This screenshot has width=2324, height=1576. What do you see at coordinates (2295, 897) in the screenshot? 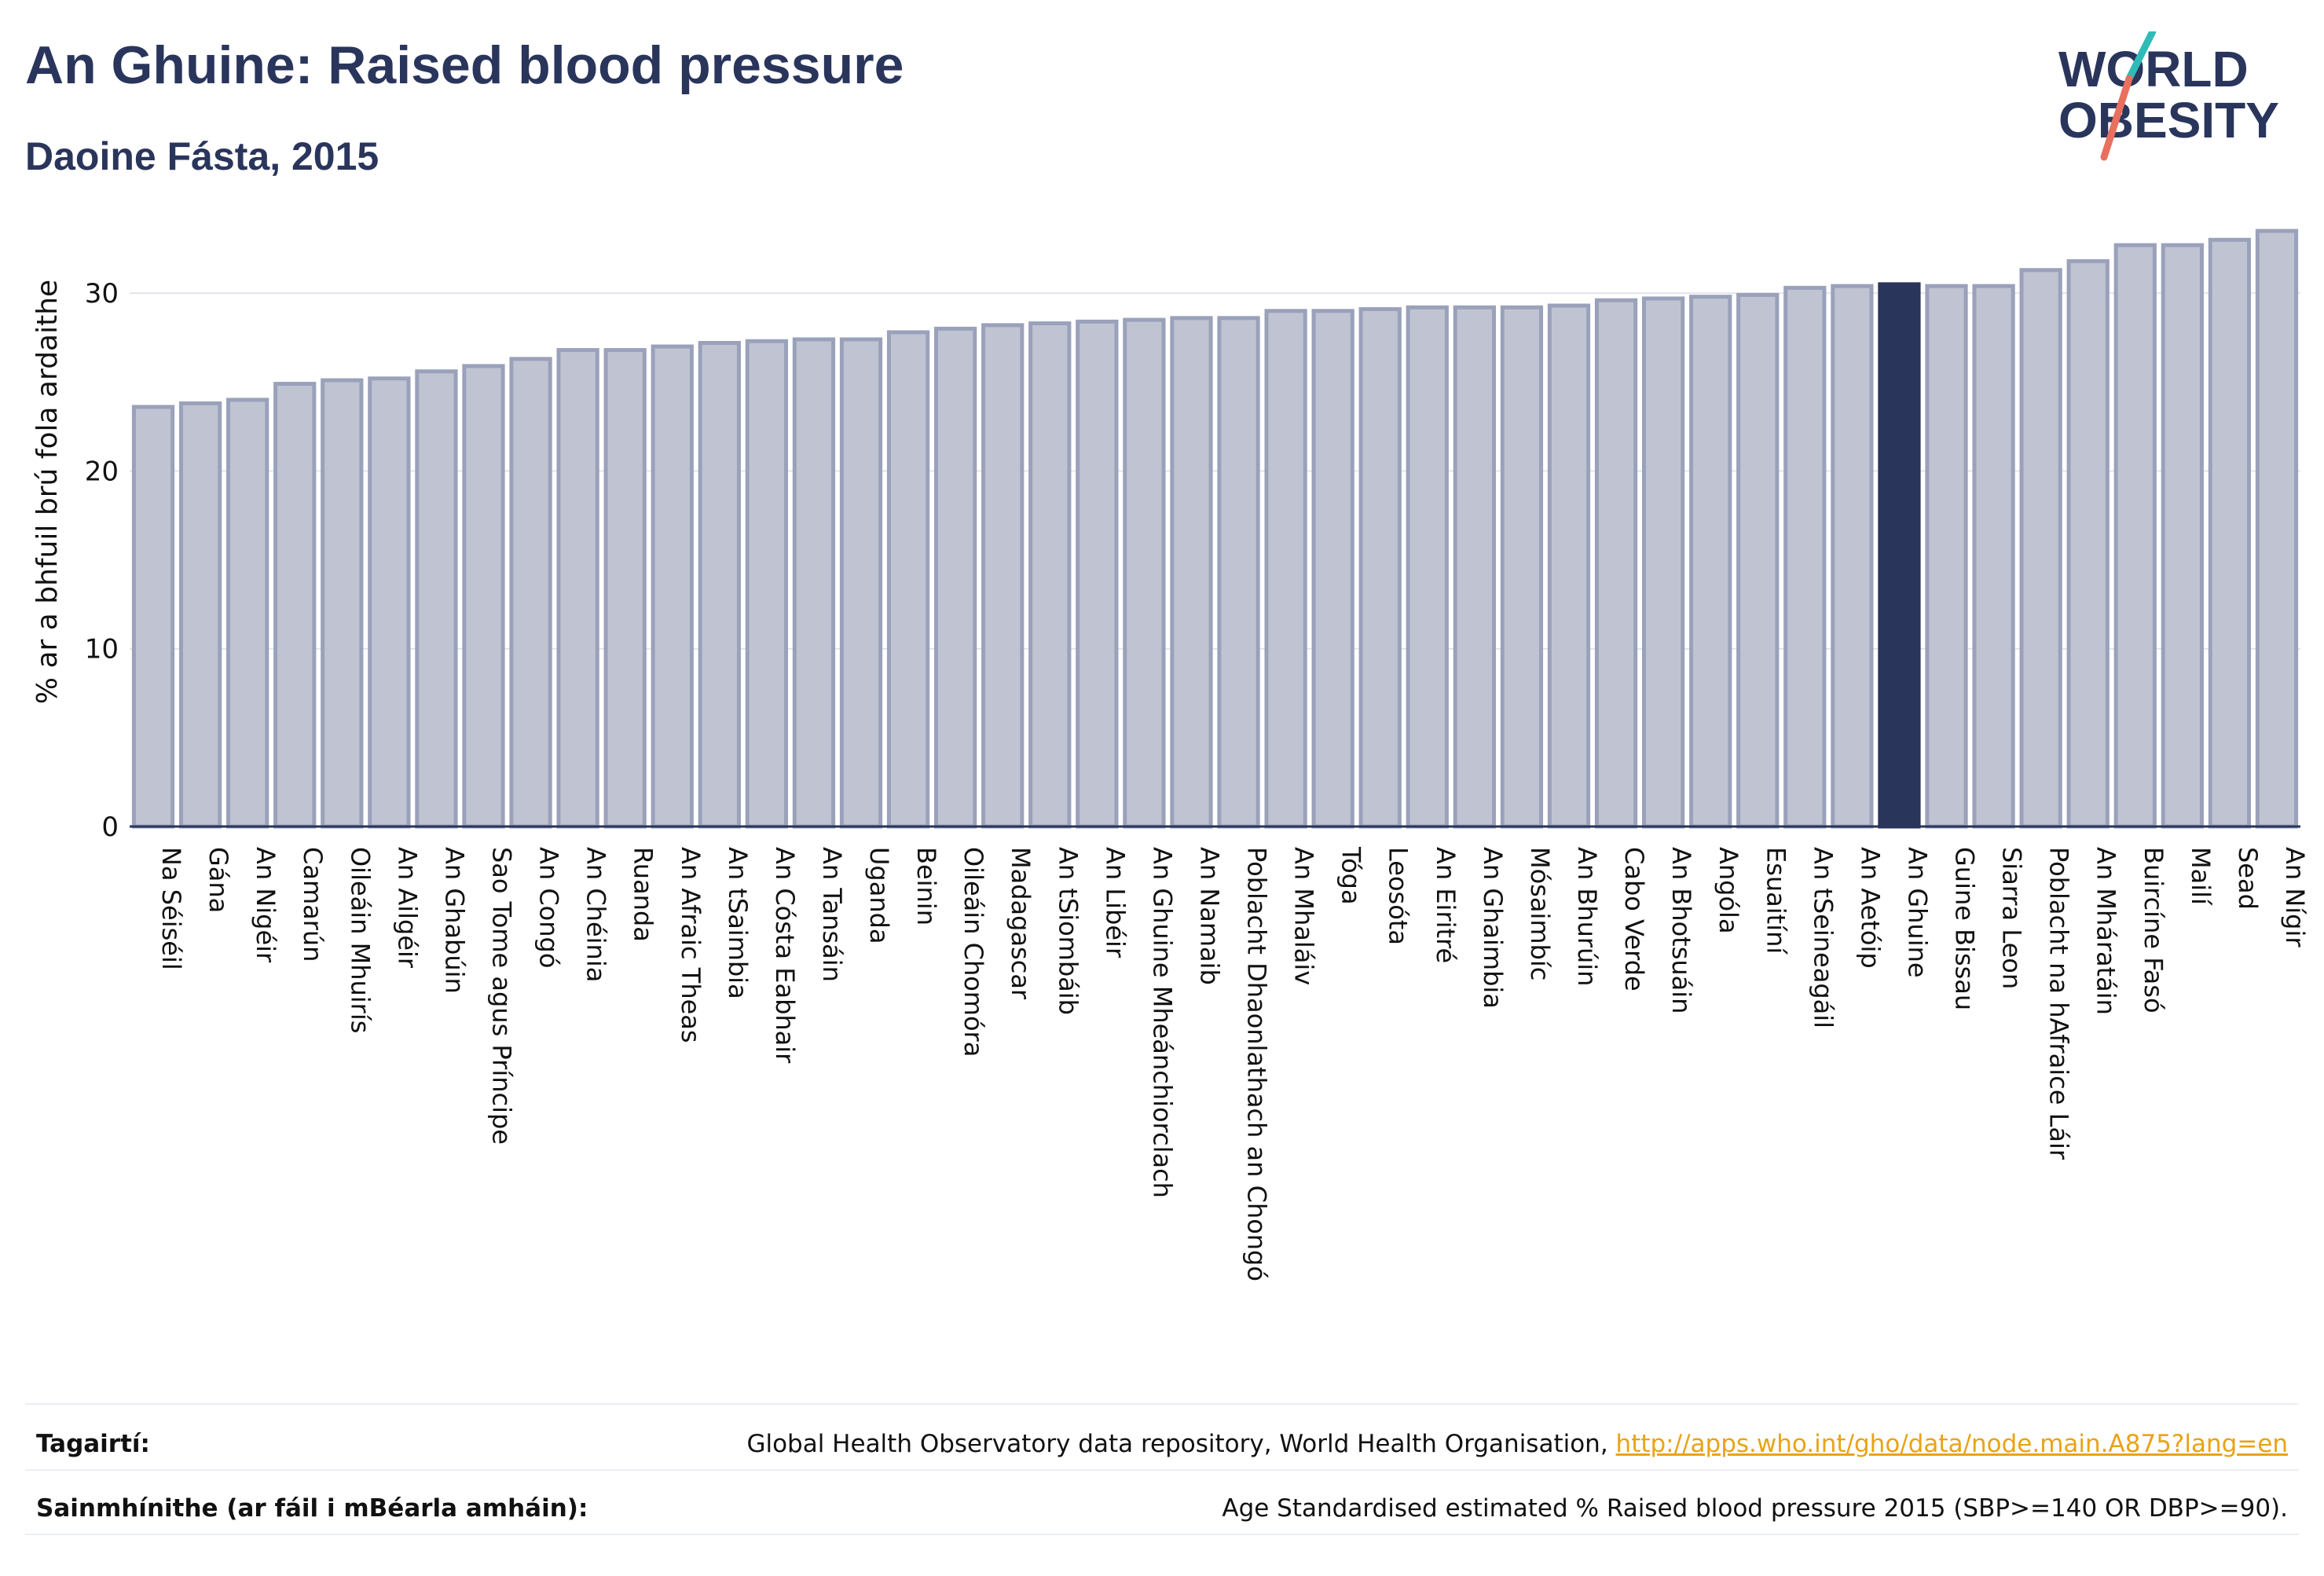
I see `x-tick-label: An Nígir` at bounding box center [2295, 897].